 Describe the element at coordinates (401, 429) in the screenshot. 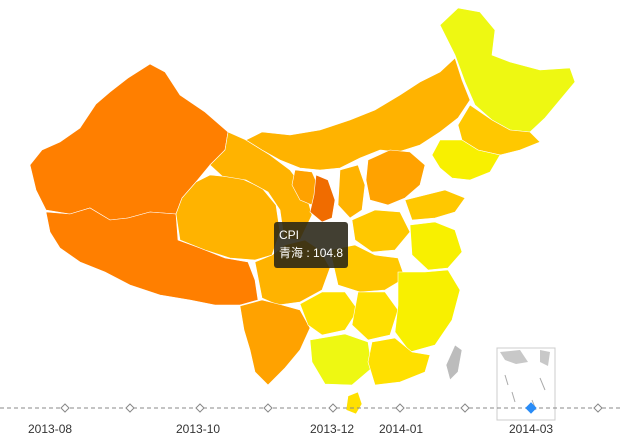

I see `timeline-label: 2014-01` at that location.